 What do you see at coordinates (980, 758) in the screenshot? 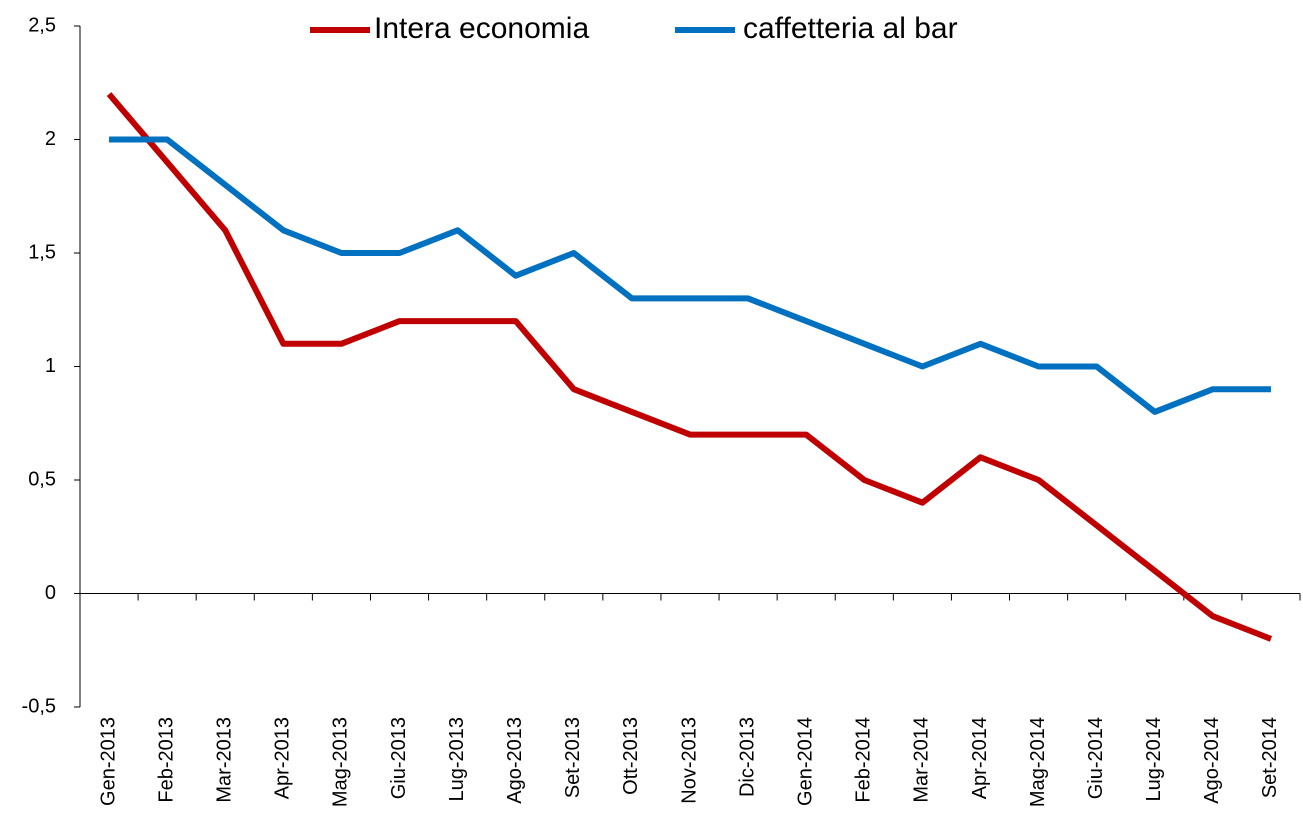
I see `x-tick-label: Apr-2014` at bounding box center [980, 758].